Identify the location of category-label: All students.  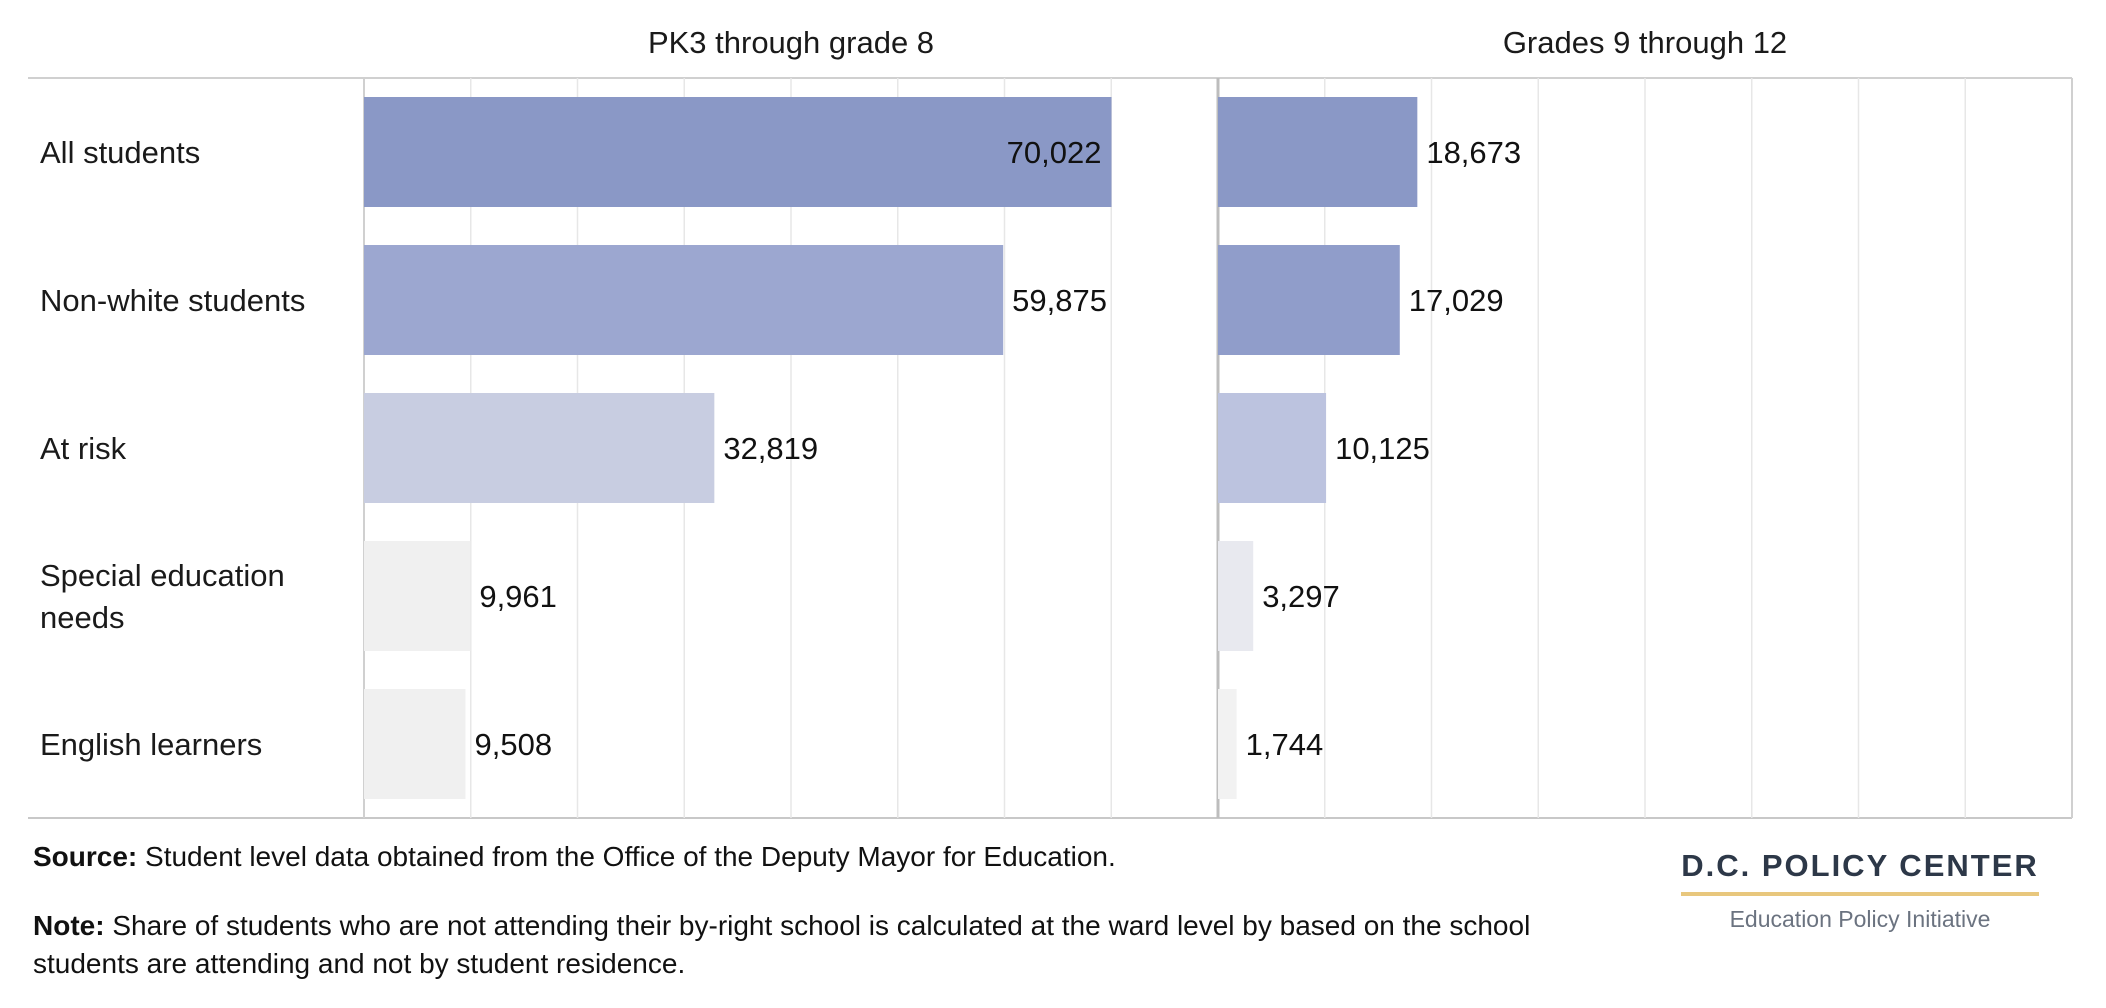
(120, 152).